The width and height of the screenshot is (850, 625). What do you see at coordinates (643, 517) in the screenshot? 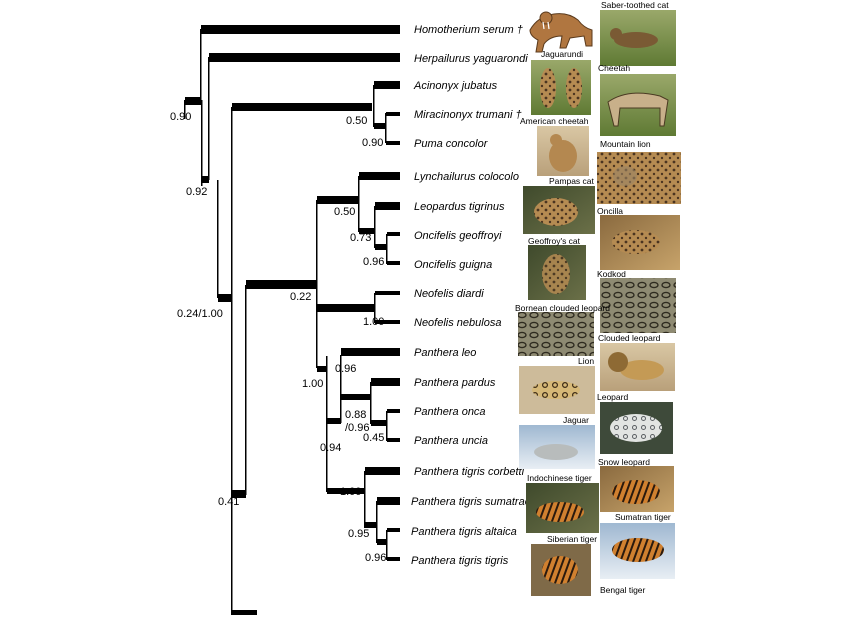
I see `photo-caption: Sumatran tiger` at bounding box center [643, 517].